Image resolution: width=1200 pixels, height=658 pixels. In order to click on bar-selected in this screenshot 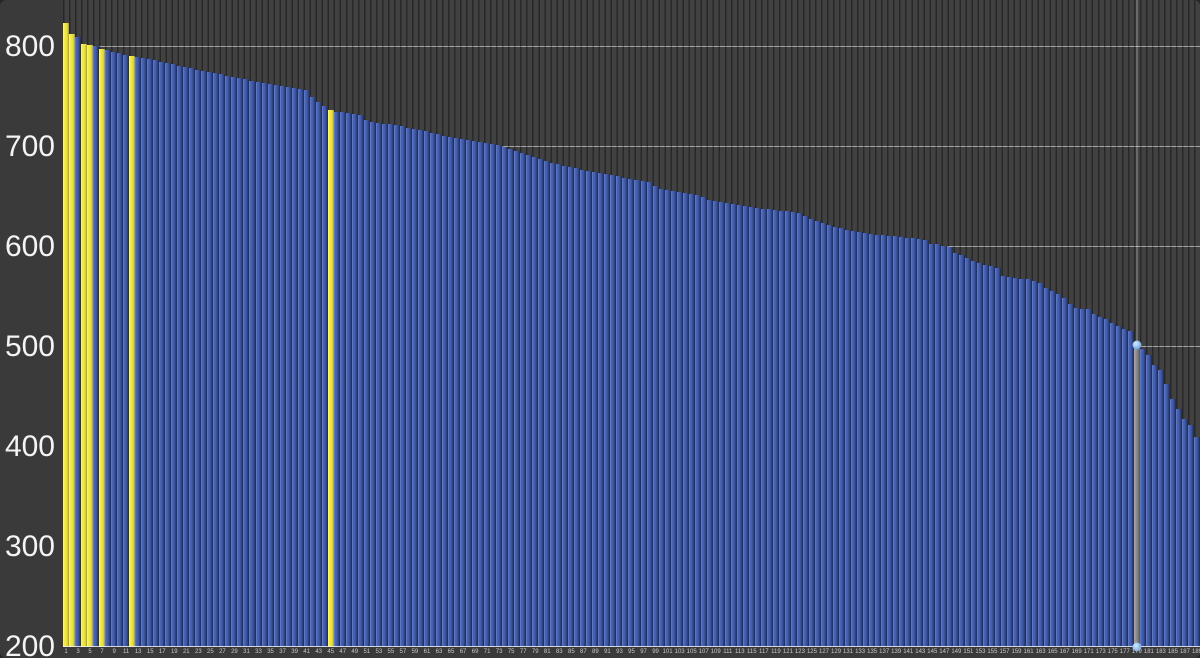, I will do `click(1136, 496)`.